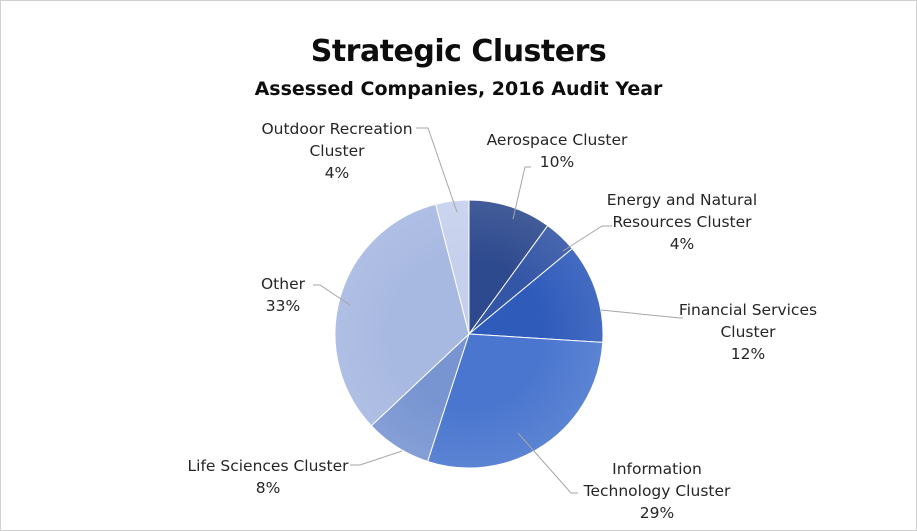  Describe the element at coordinates (268, 477) in the screenshot. I see `slice-label-4: Life Sciences Cluster 8%` at that location.